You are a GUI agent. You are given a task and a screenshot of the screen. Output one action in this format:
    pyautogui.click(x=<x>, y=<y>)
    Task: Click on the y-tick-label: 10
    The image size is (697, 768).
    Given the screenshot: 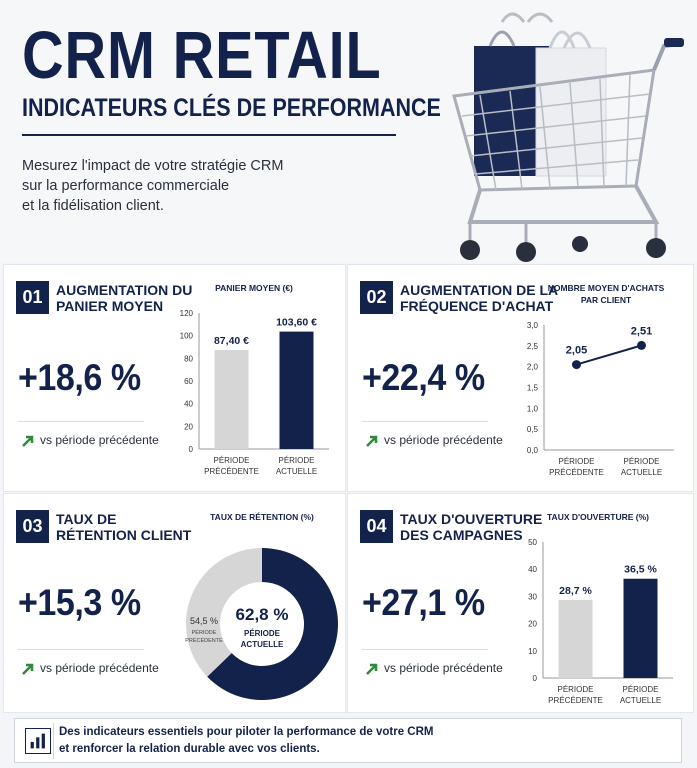 What is the action you would take?
    pyautogui.click(x=532, y=651)
    